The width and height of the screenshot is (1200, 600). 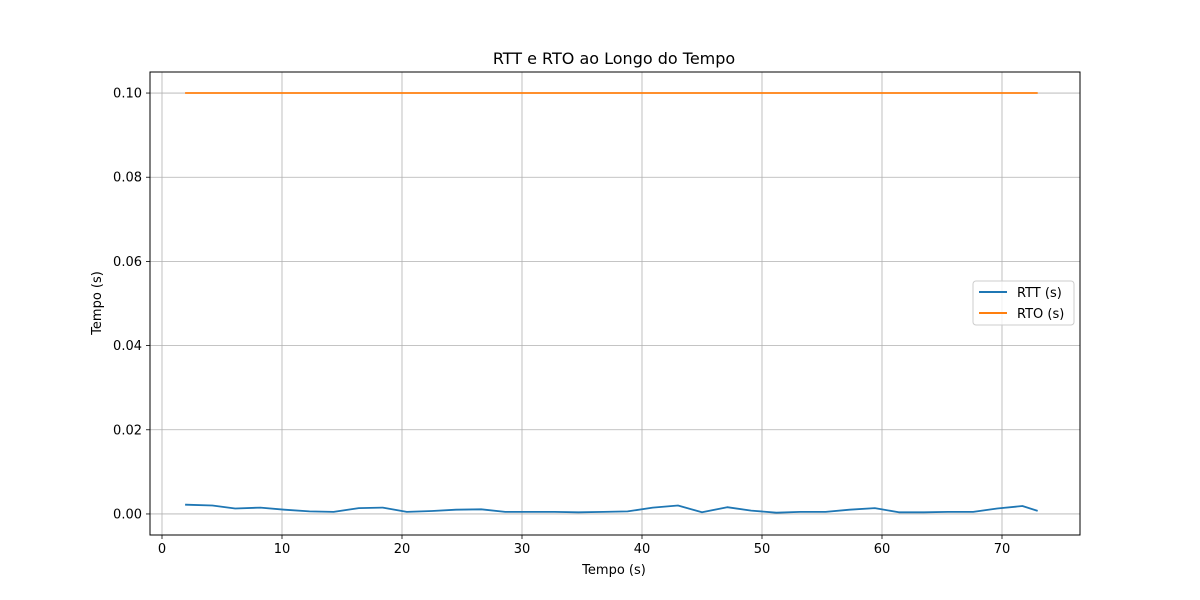 I want to click on y-tick-label: 0.08, so click(x=127, y=178).